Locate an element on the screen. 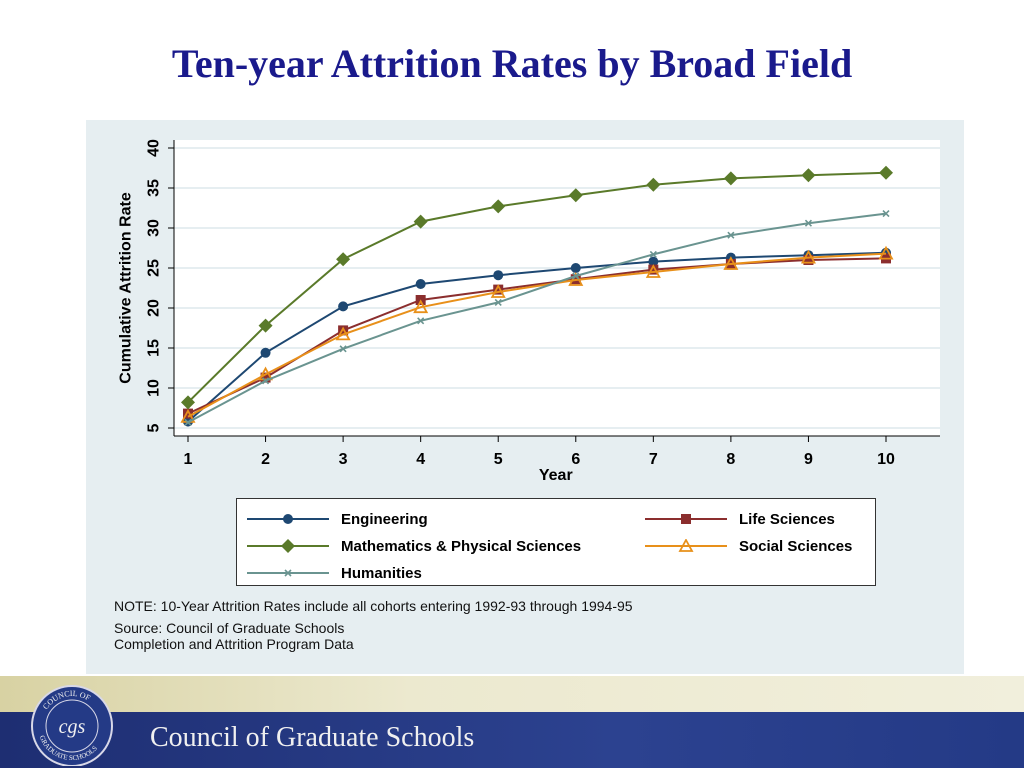 This screenshot has width=1024, height=768. x-tick-label: 2 is located at coordinates (265, 459).